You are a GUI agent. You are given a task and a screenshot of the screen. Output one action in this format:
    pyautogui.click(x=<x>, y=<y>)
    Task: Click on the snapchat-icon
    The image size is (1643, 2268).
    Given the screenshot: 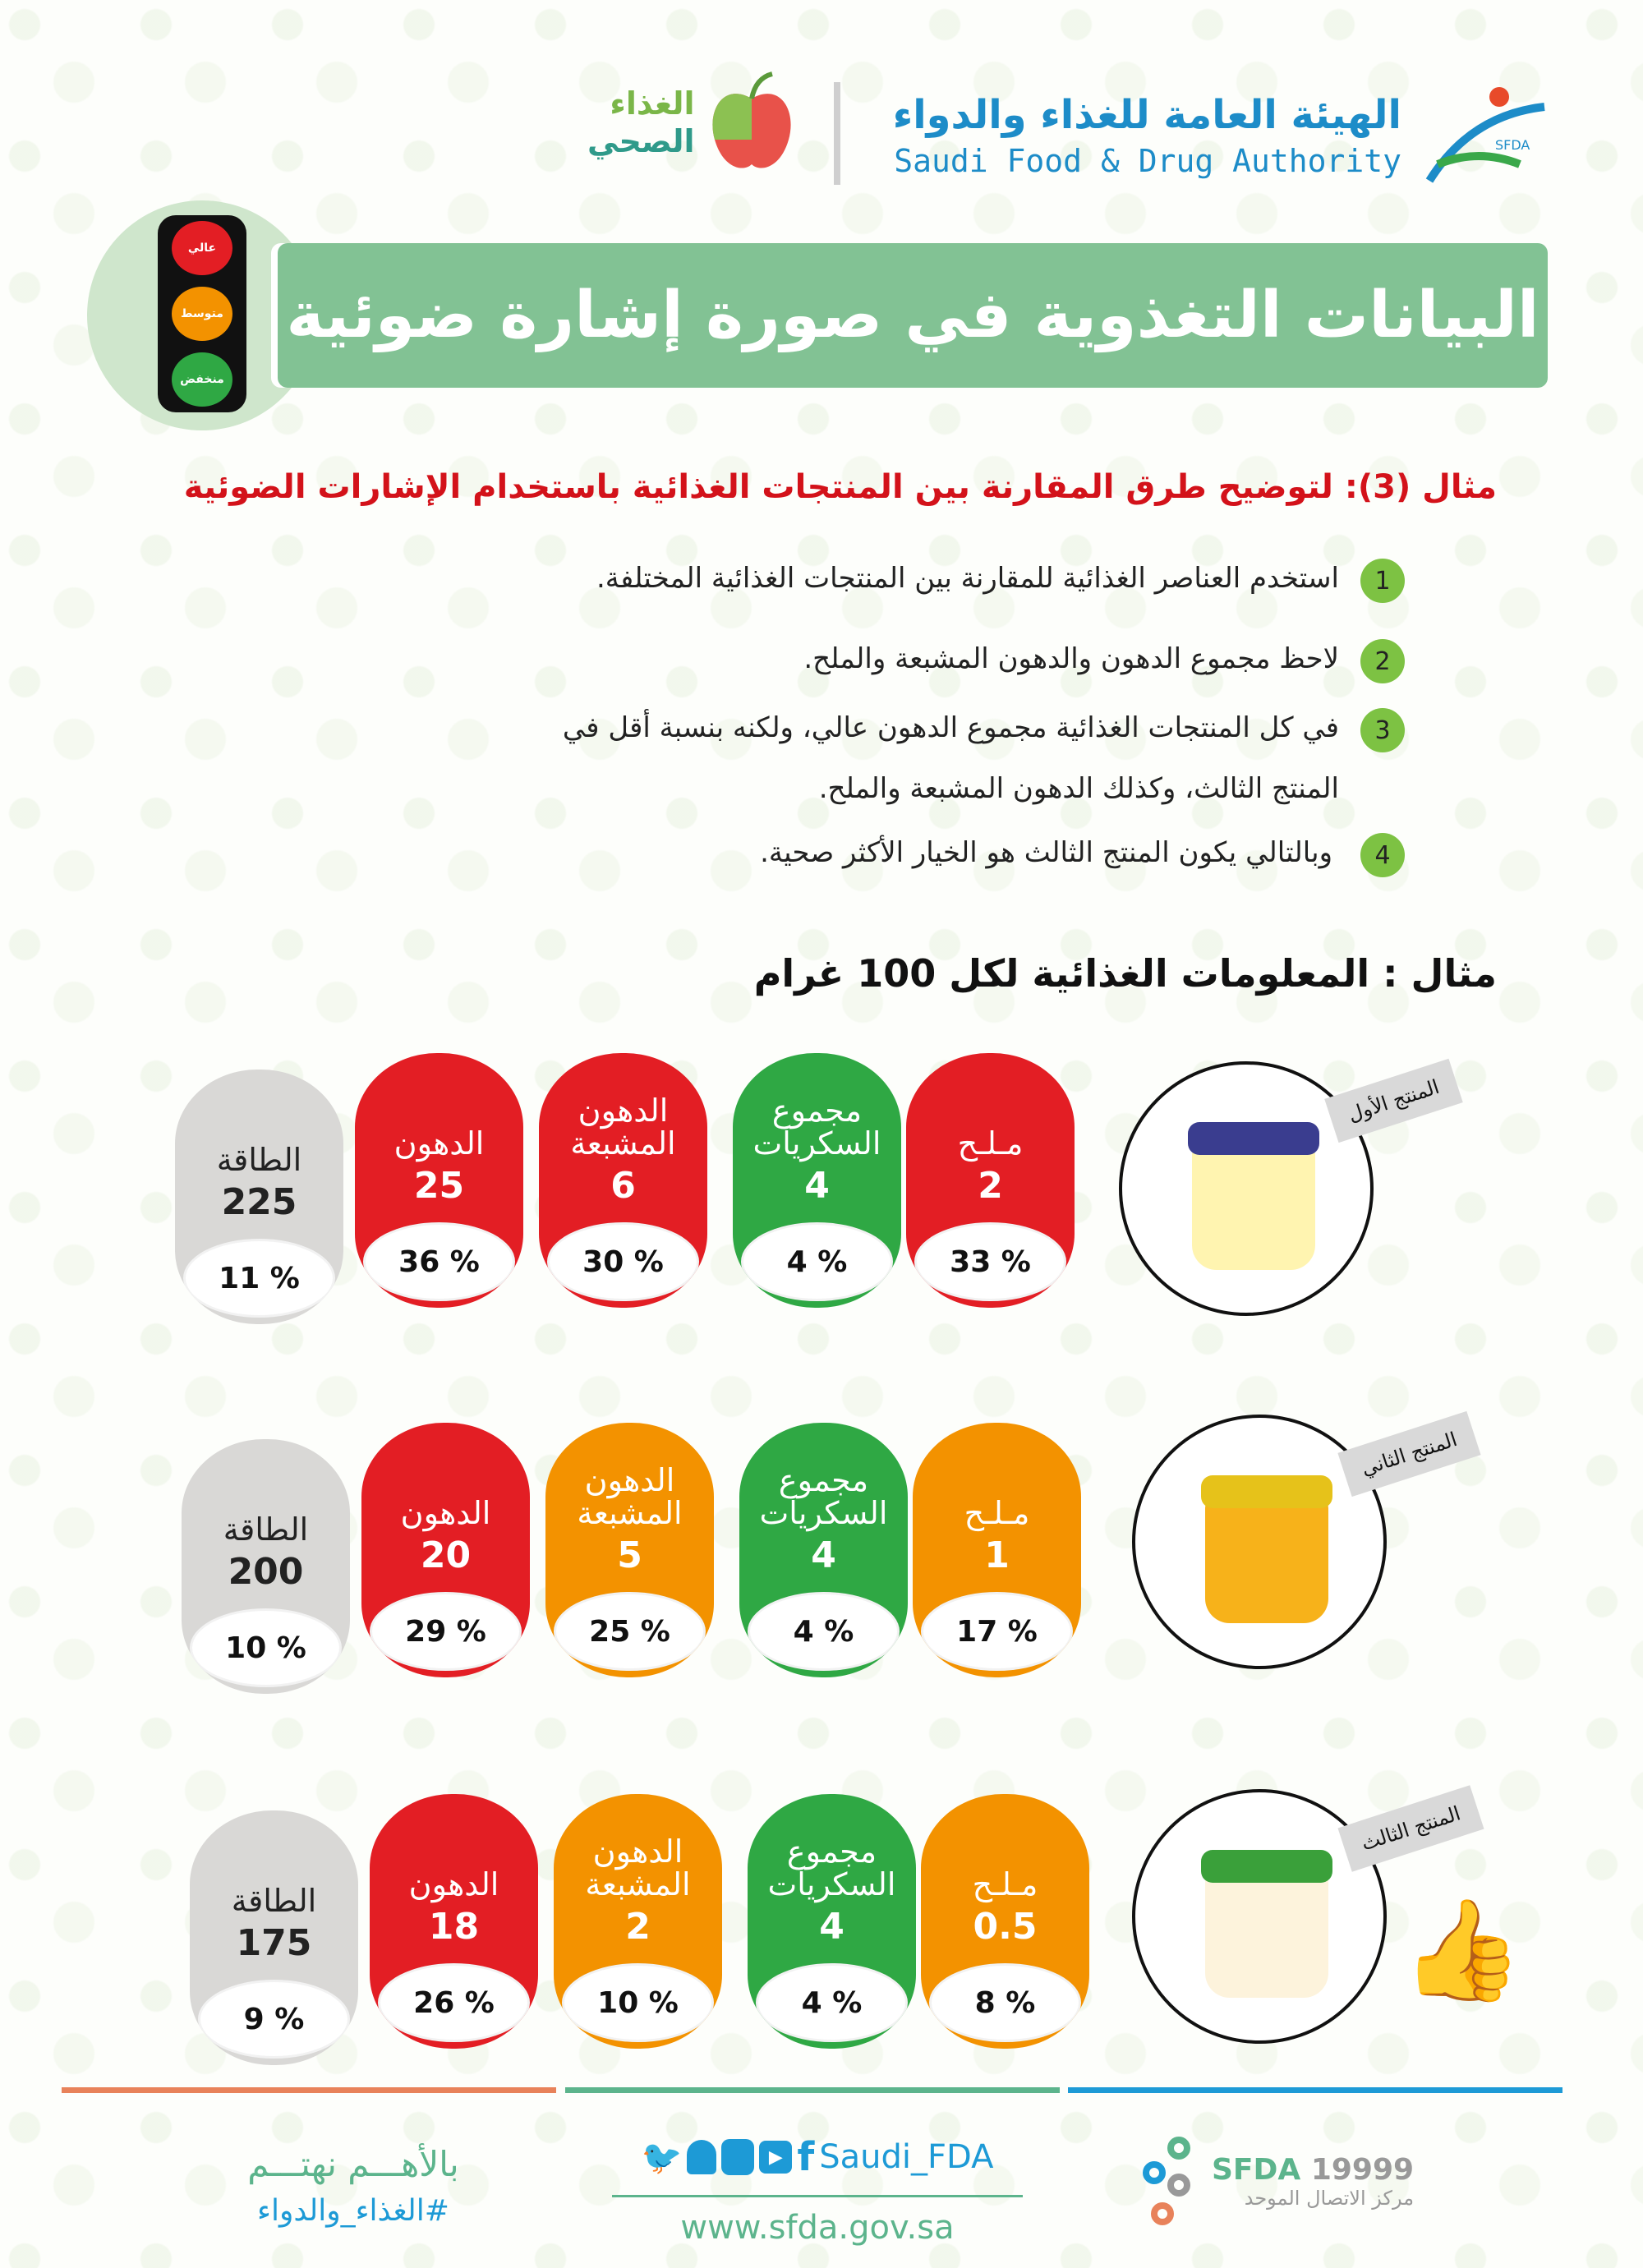 What is the action you would take?
    pyautogui.click(x=702, y=2157)
    